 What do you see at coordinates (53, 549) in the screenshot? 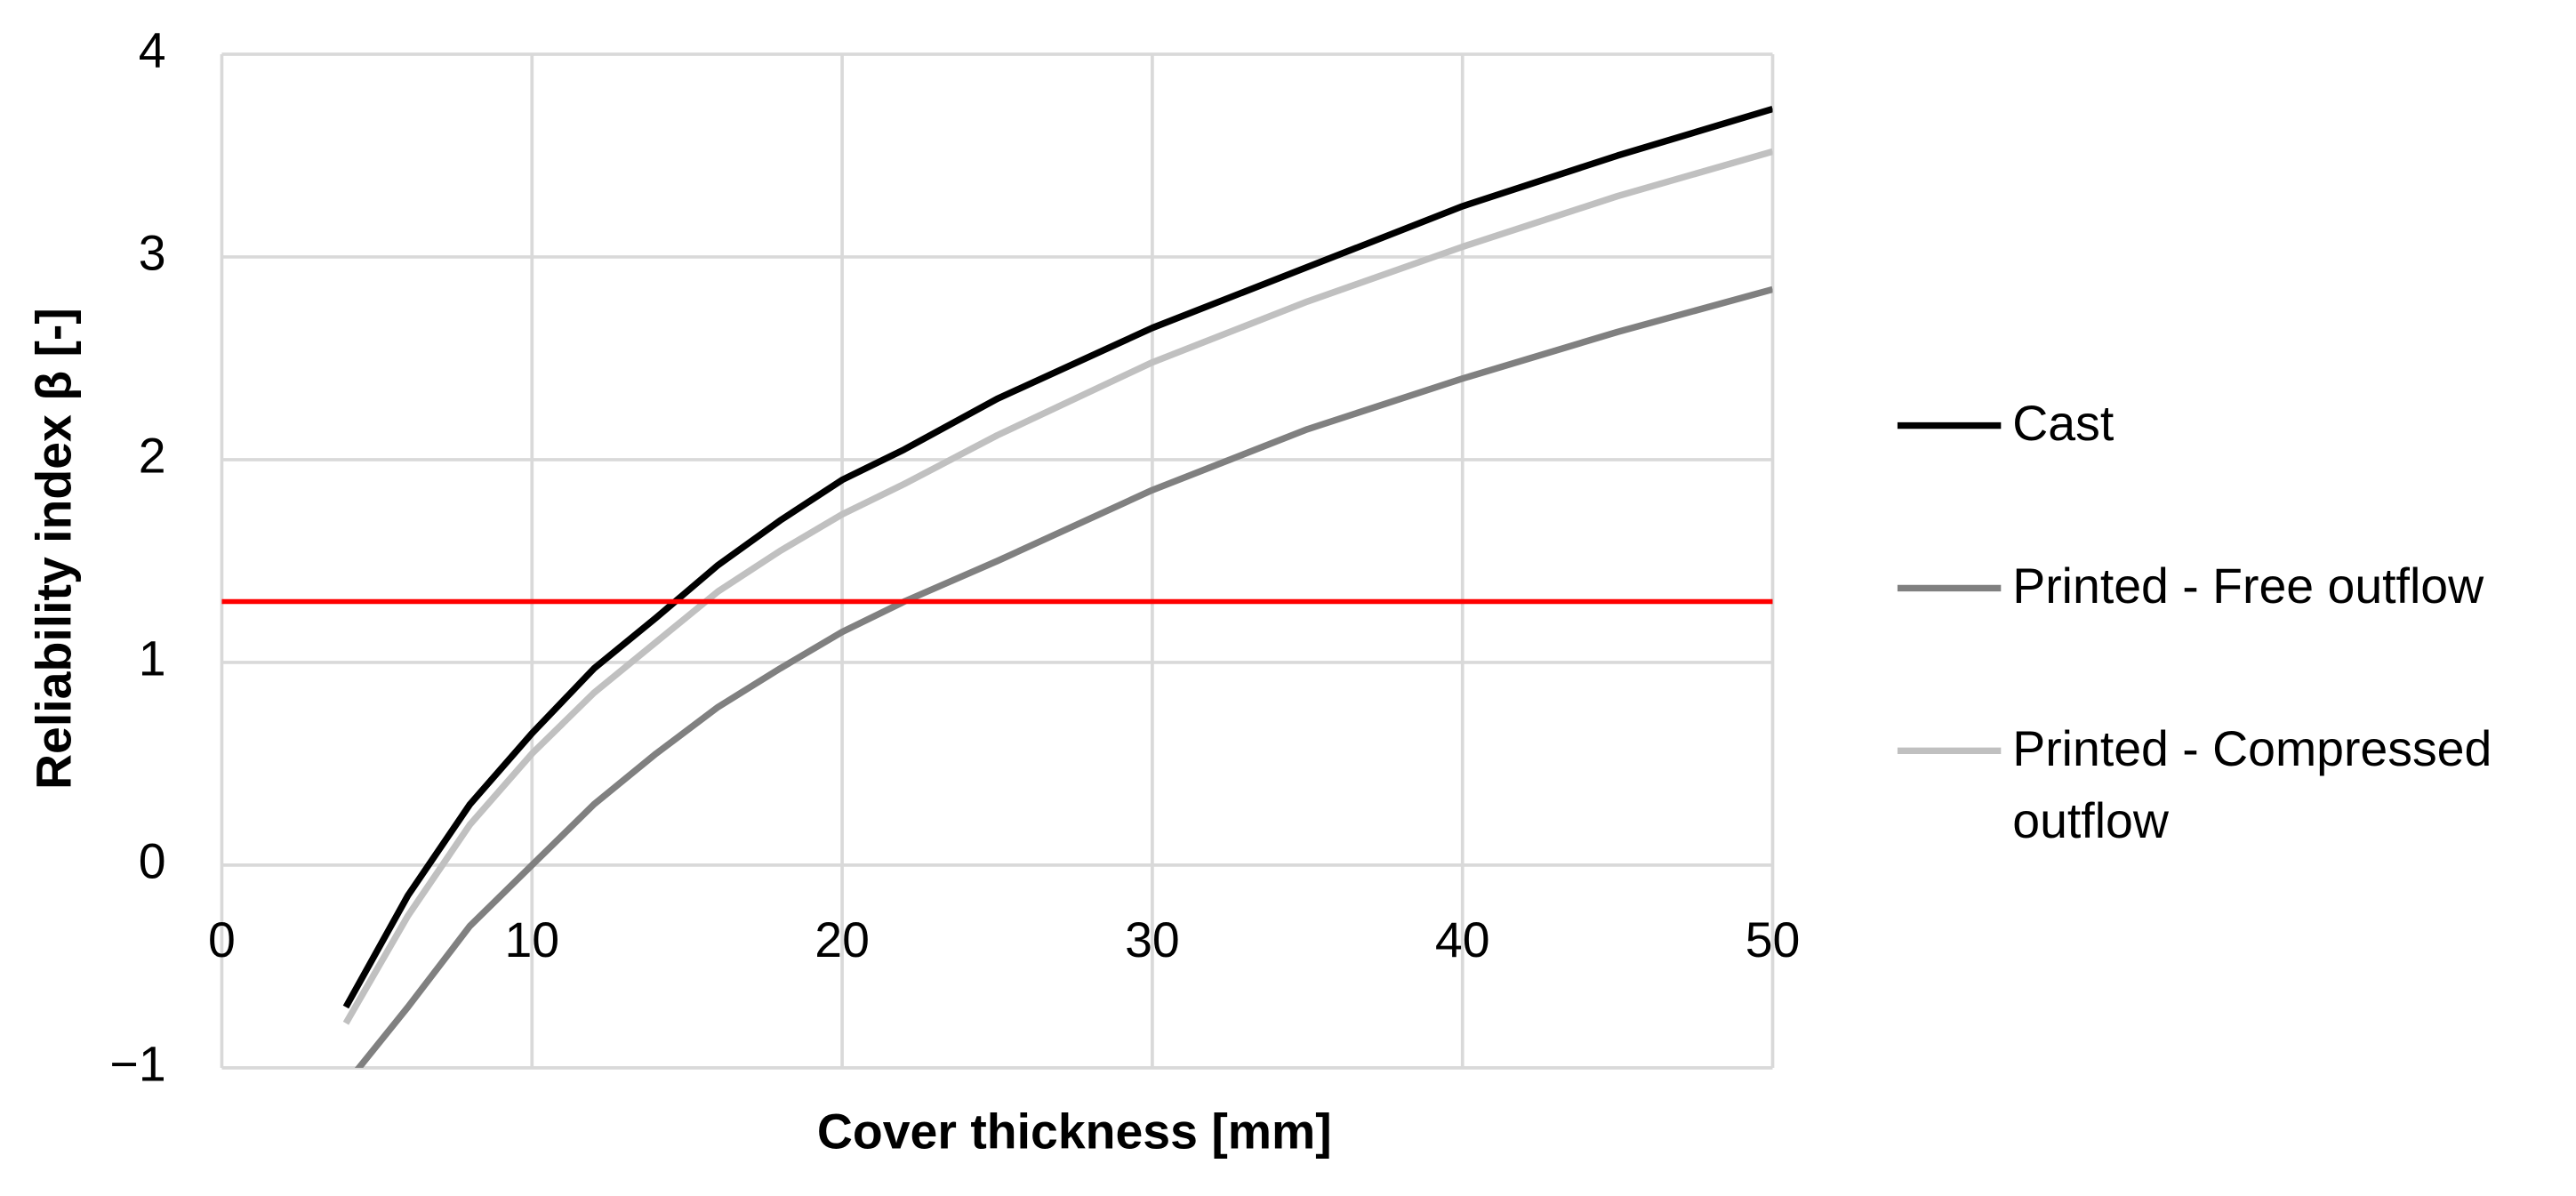
I see `y-axis-title: Reliability index β [-]` at bounding box center [53, 549].